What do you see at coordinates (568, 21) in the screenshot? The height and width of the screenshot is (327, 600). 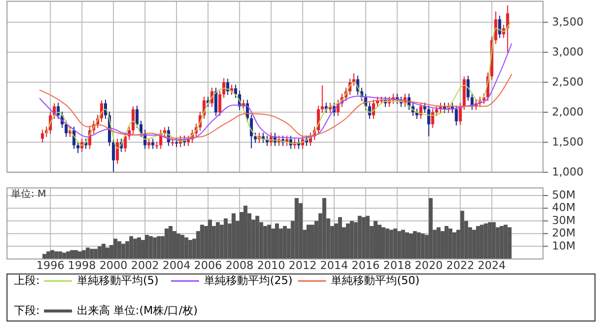 I see `y-tick-label: 3,500` at bounding box center [568, 21].